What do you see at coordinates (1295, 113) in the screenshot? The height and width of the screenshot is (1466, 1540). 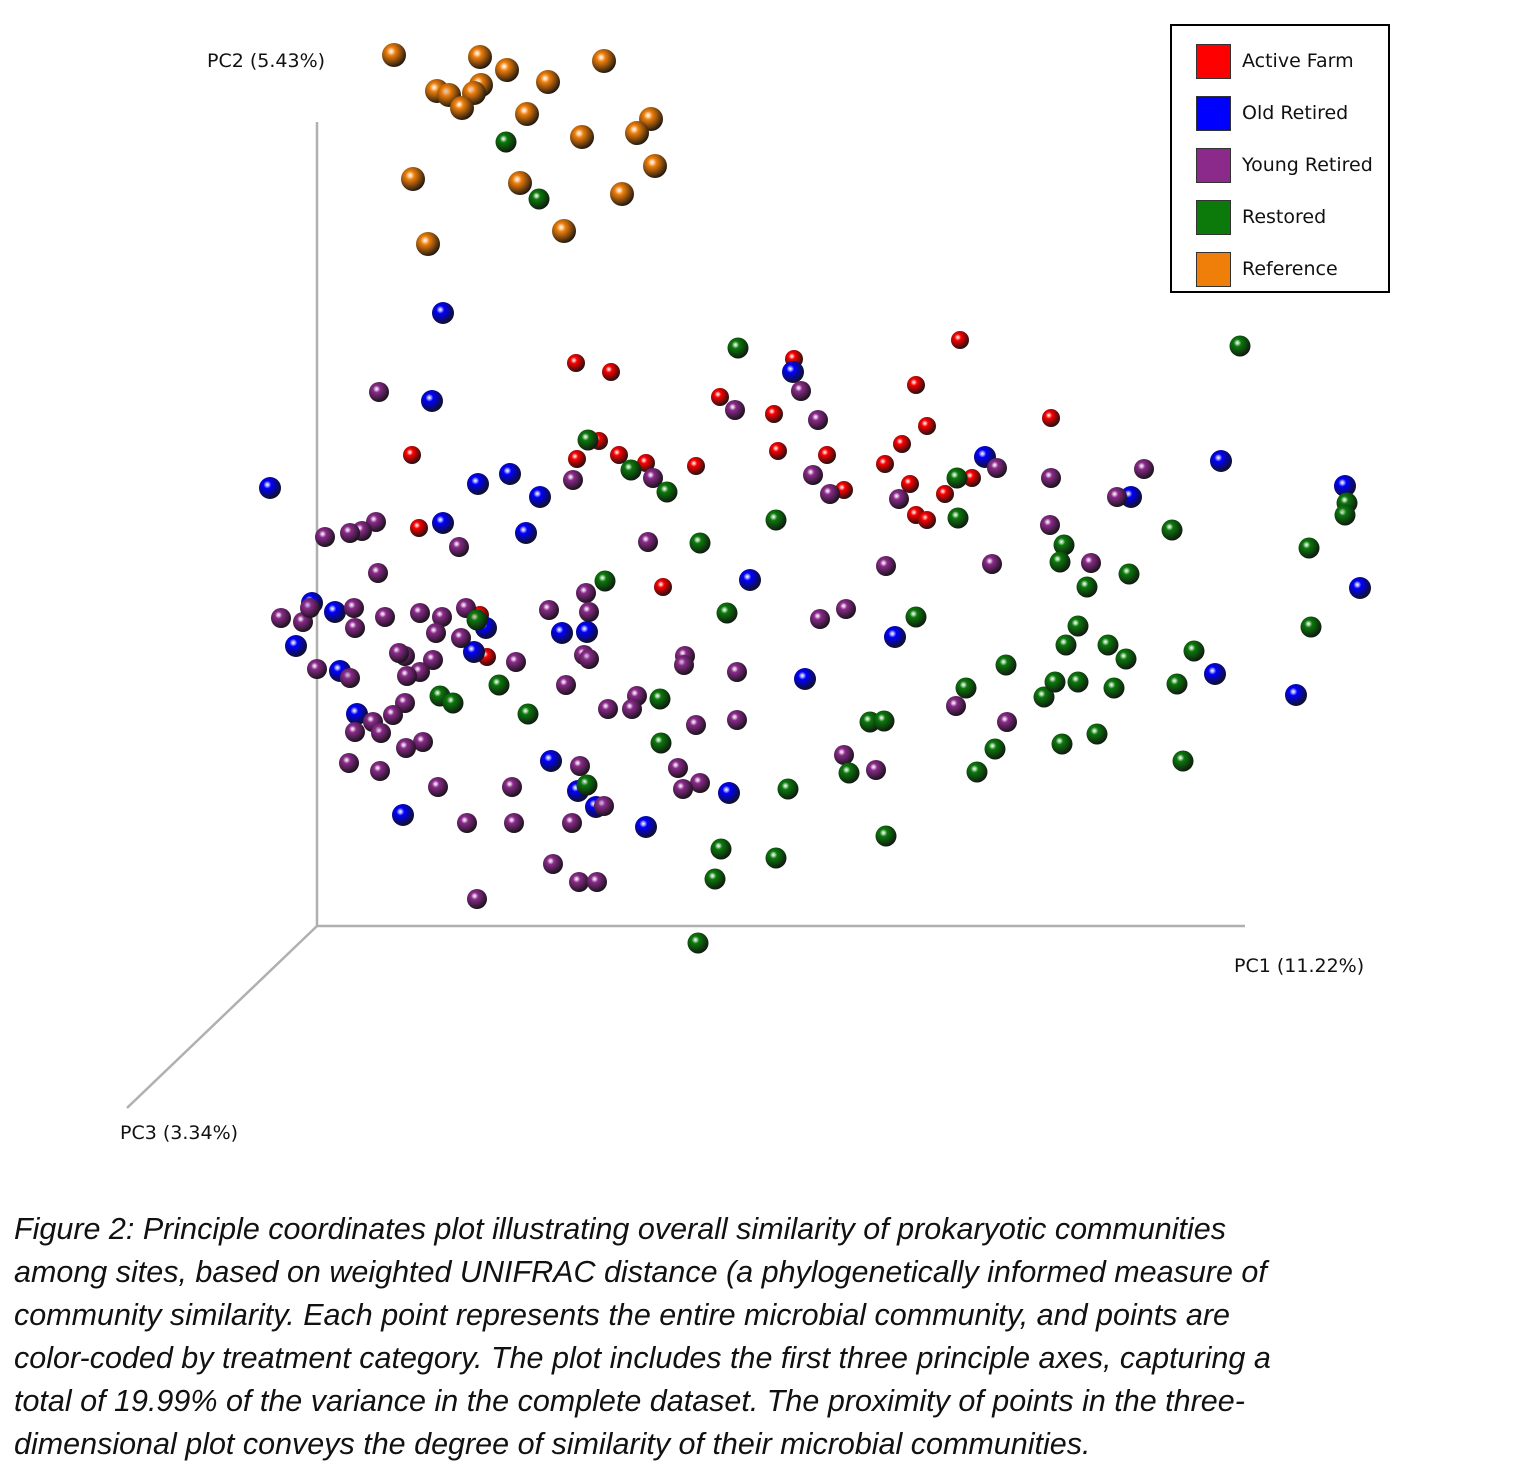 I see `legend-label: Old Retired` at bounding box center [1295, 113].